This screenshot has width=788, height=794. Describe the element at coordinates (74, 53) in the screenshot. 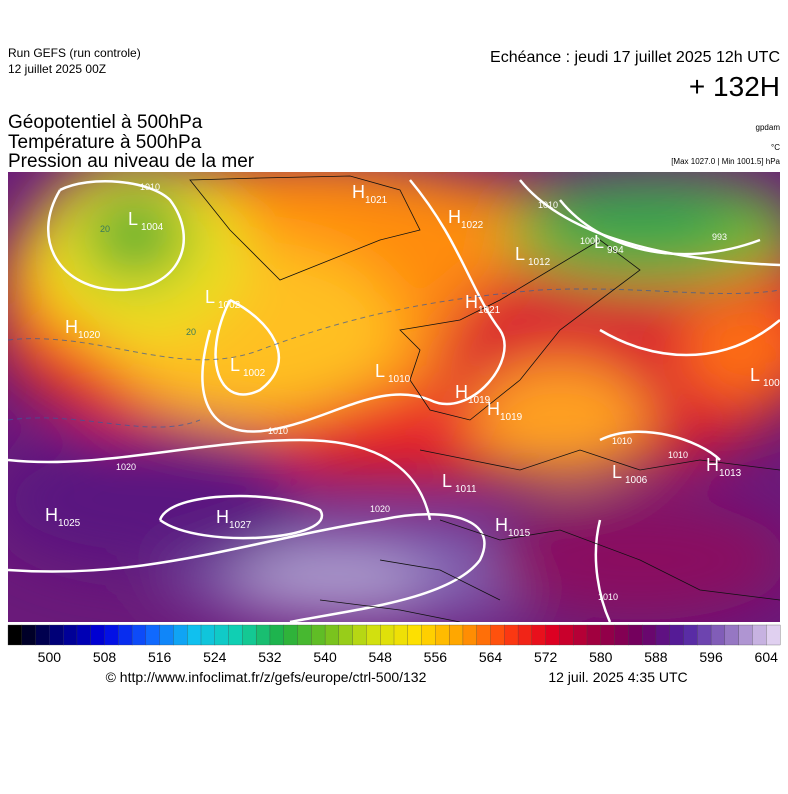

I see `run: Run GEFS (run controle)` at that location.